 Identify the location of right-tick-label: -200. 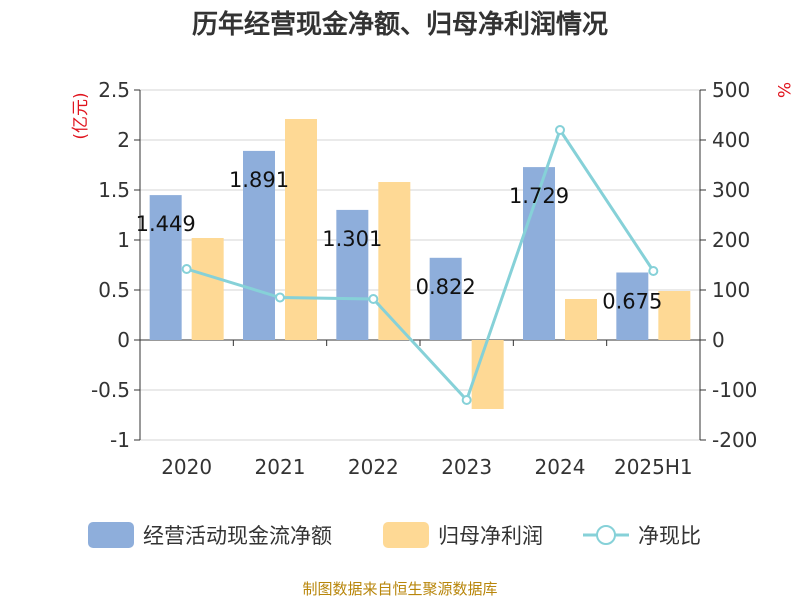
(734, 440).